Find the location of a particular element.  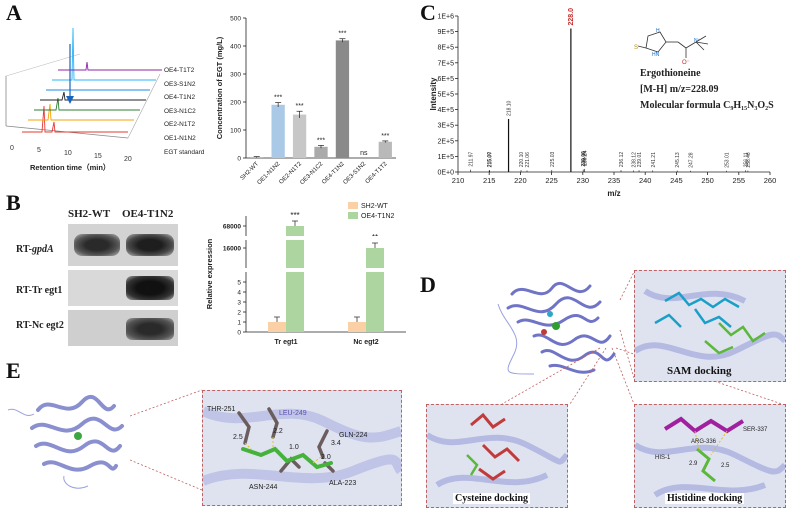

trace-lines is located at coordinates (92, 80).